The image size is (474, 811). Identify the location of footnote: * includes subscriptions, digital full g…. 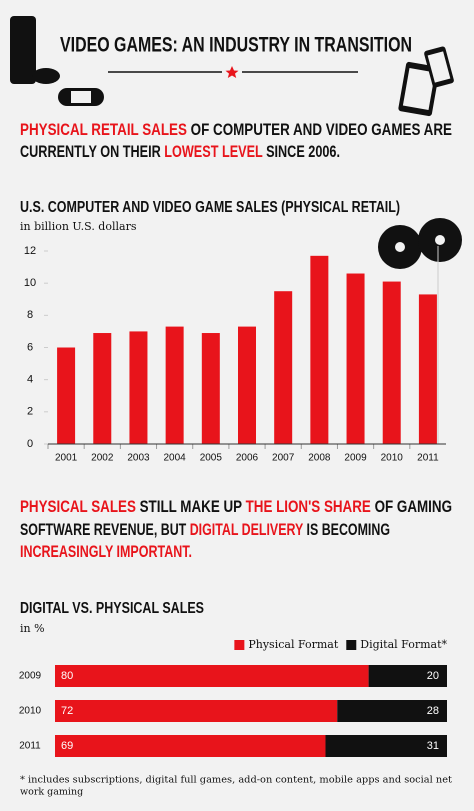
(236, 780).